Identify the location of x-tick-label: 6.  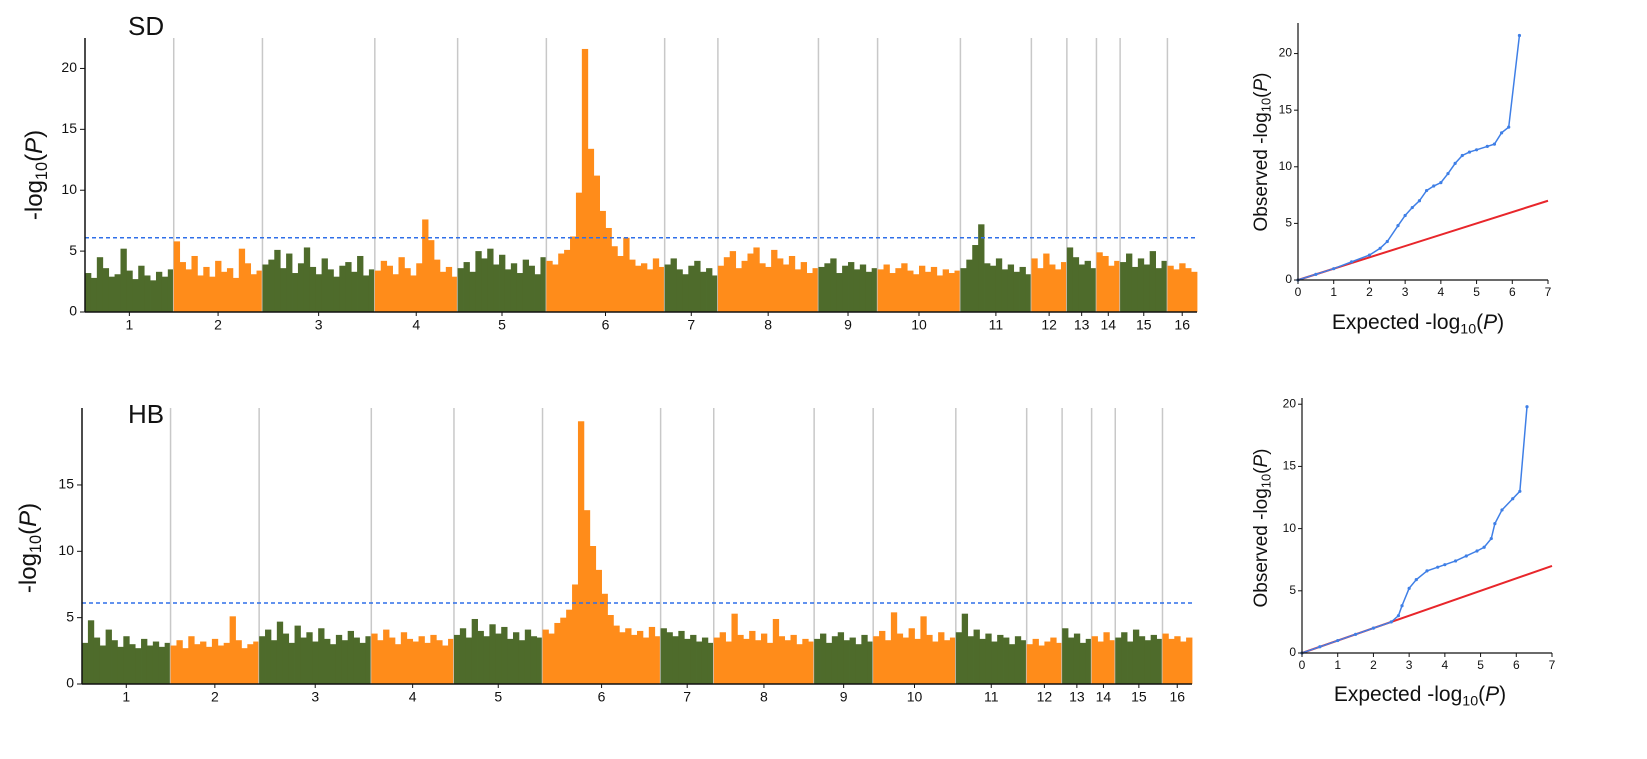
(602, 697).